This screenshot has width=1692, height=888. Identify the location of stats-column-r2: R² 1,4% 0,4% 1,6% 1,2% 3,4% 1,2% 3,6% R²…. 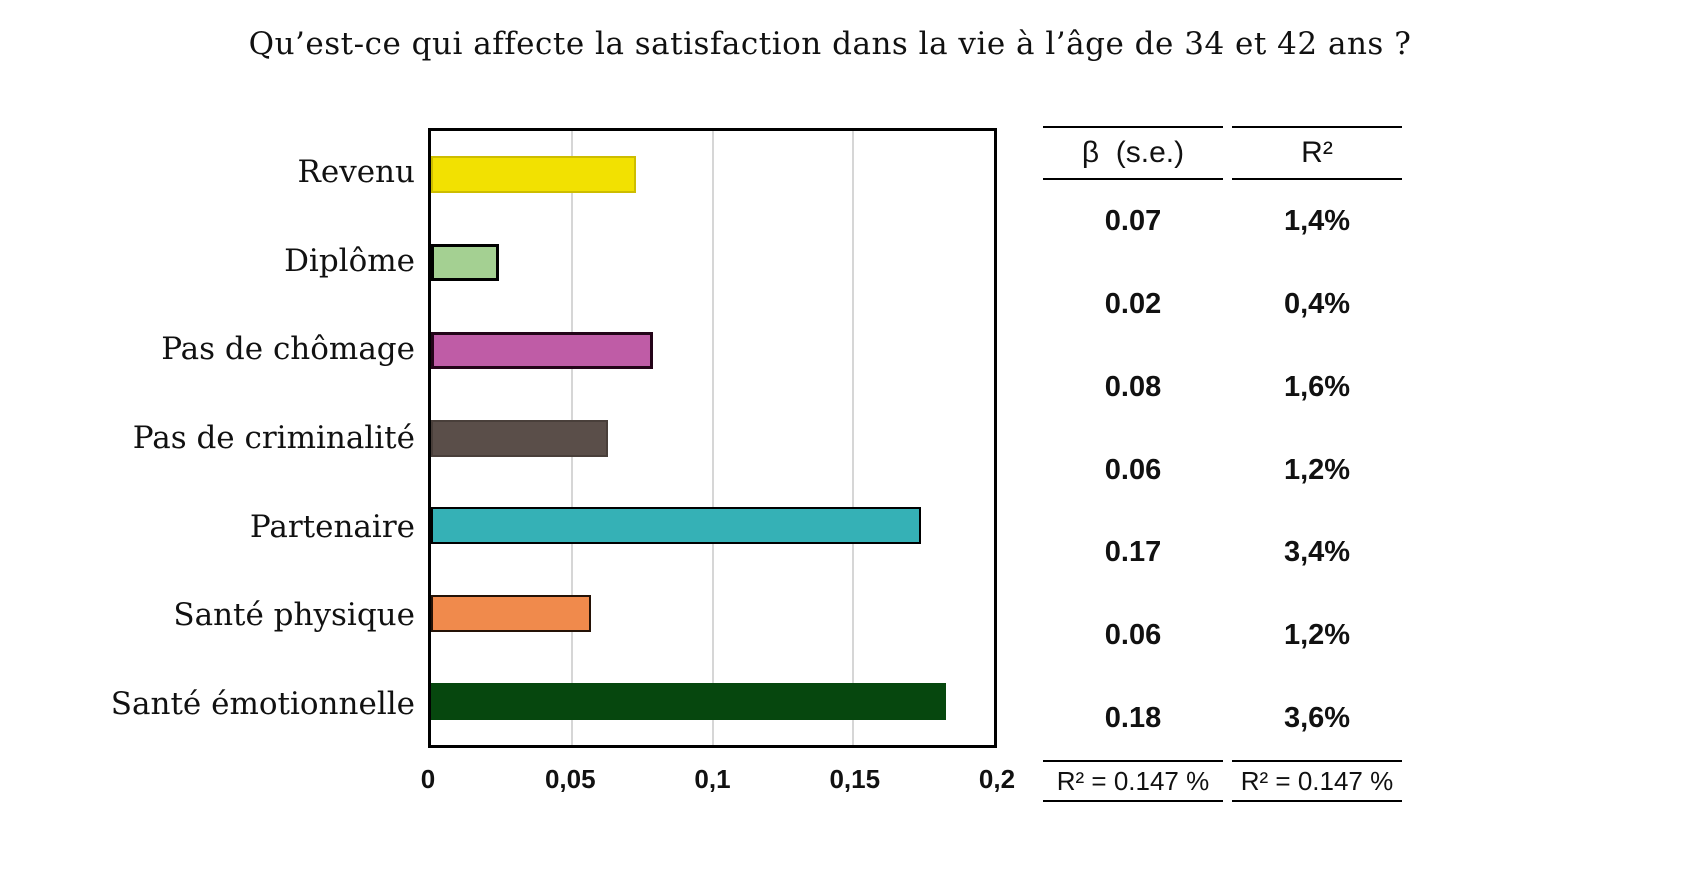
(1317, 464).